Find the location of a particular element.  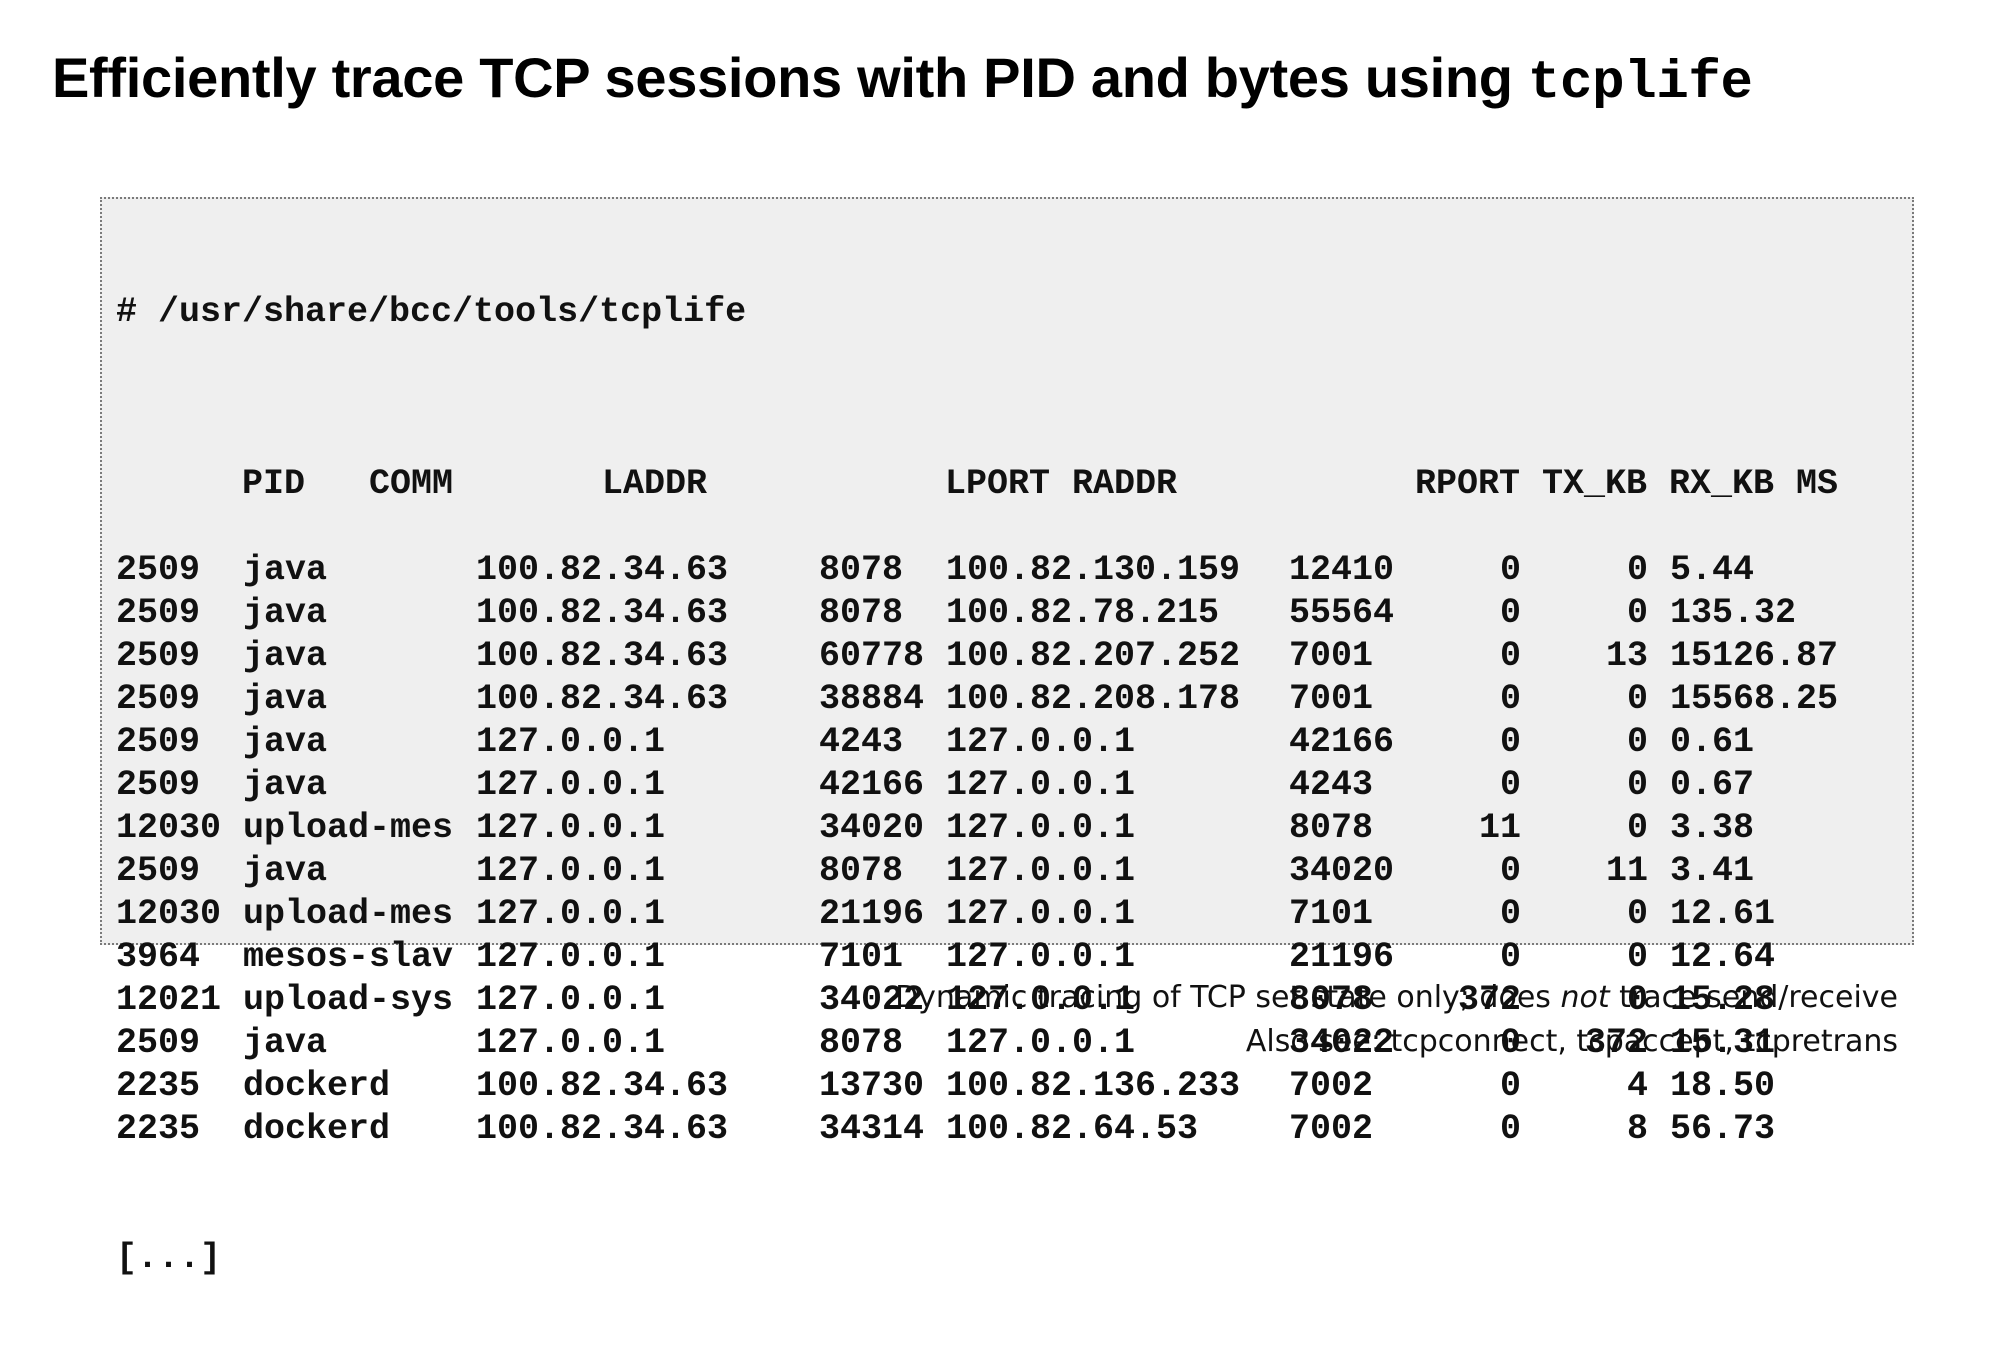

cell-rport: 55564 is located at coordinates (1342, 613).